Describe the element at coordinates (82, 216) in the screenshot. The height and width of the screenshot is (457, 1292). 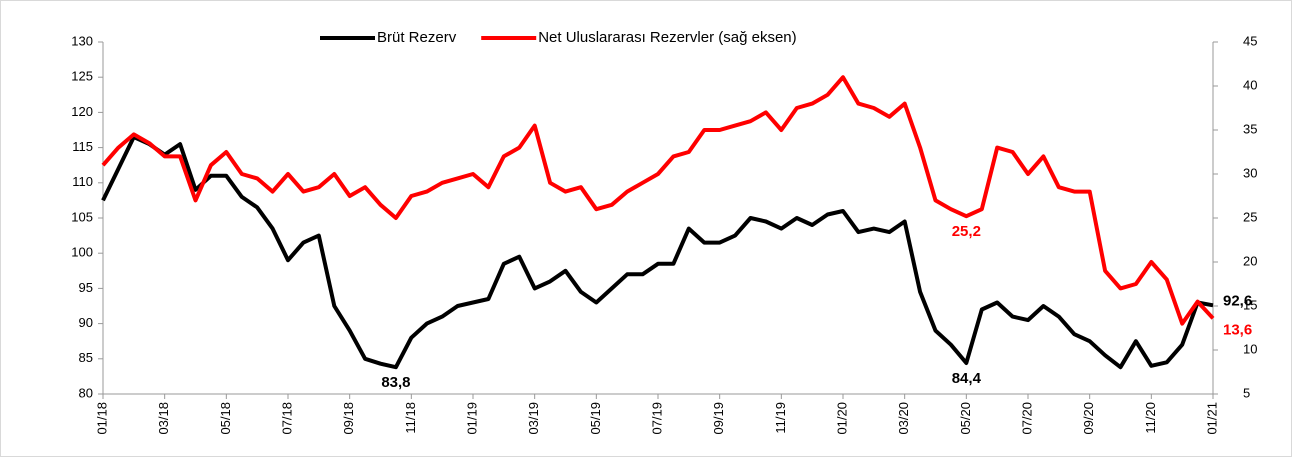
I see `y-tick-label: 105` at that location.